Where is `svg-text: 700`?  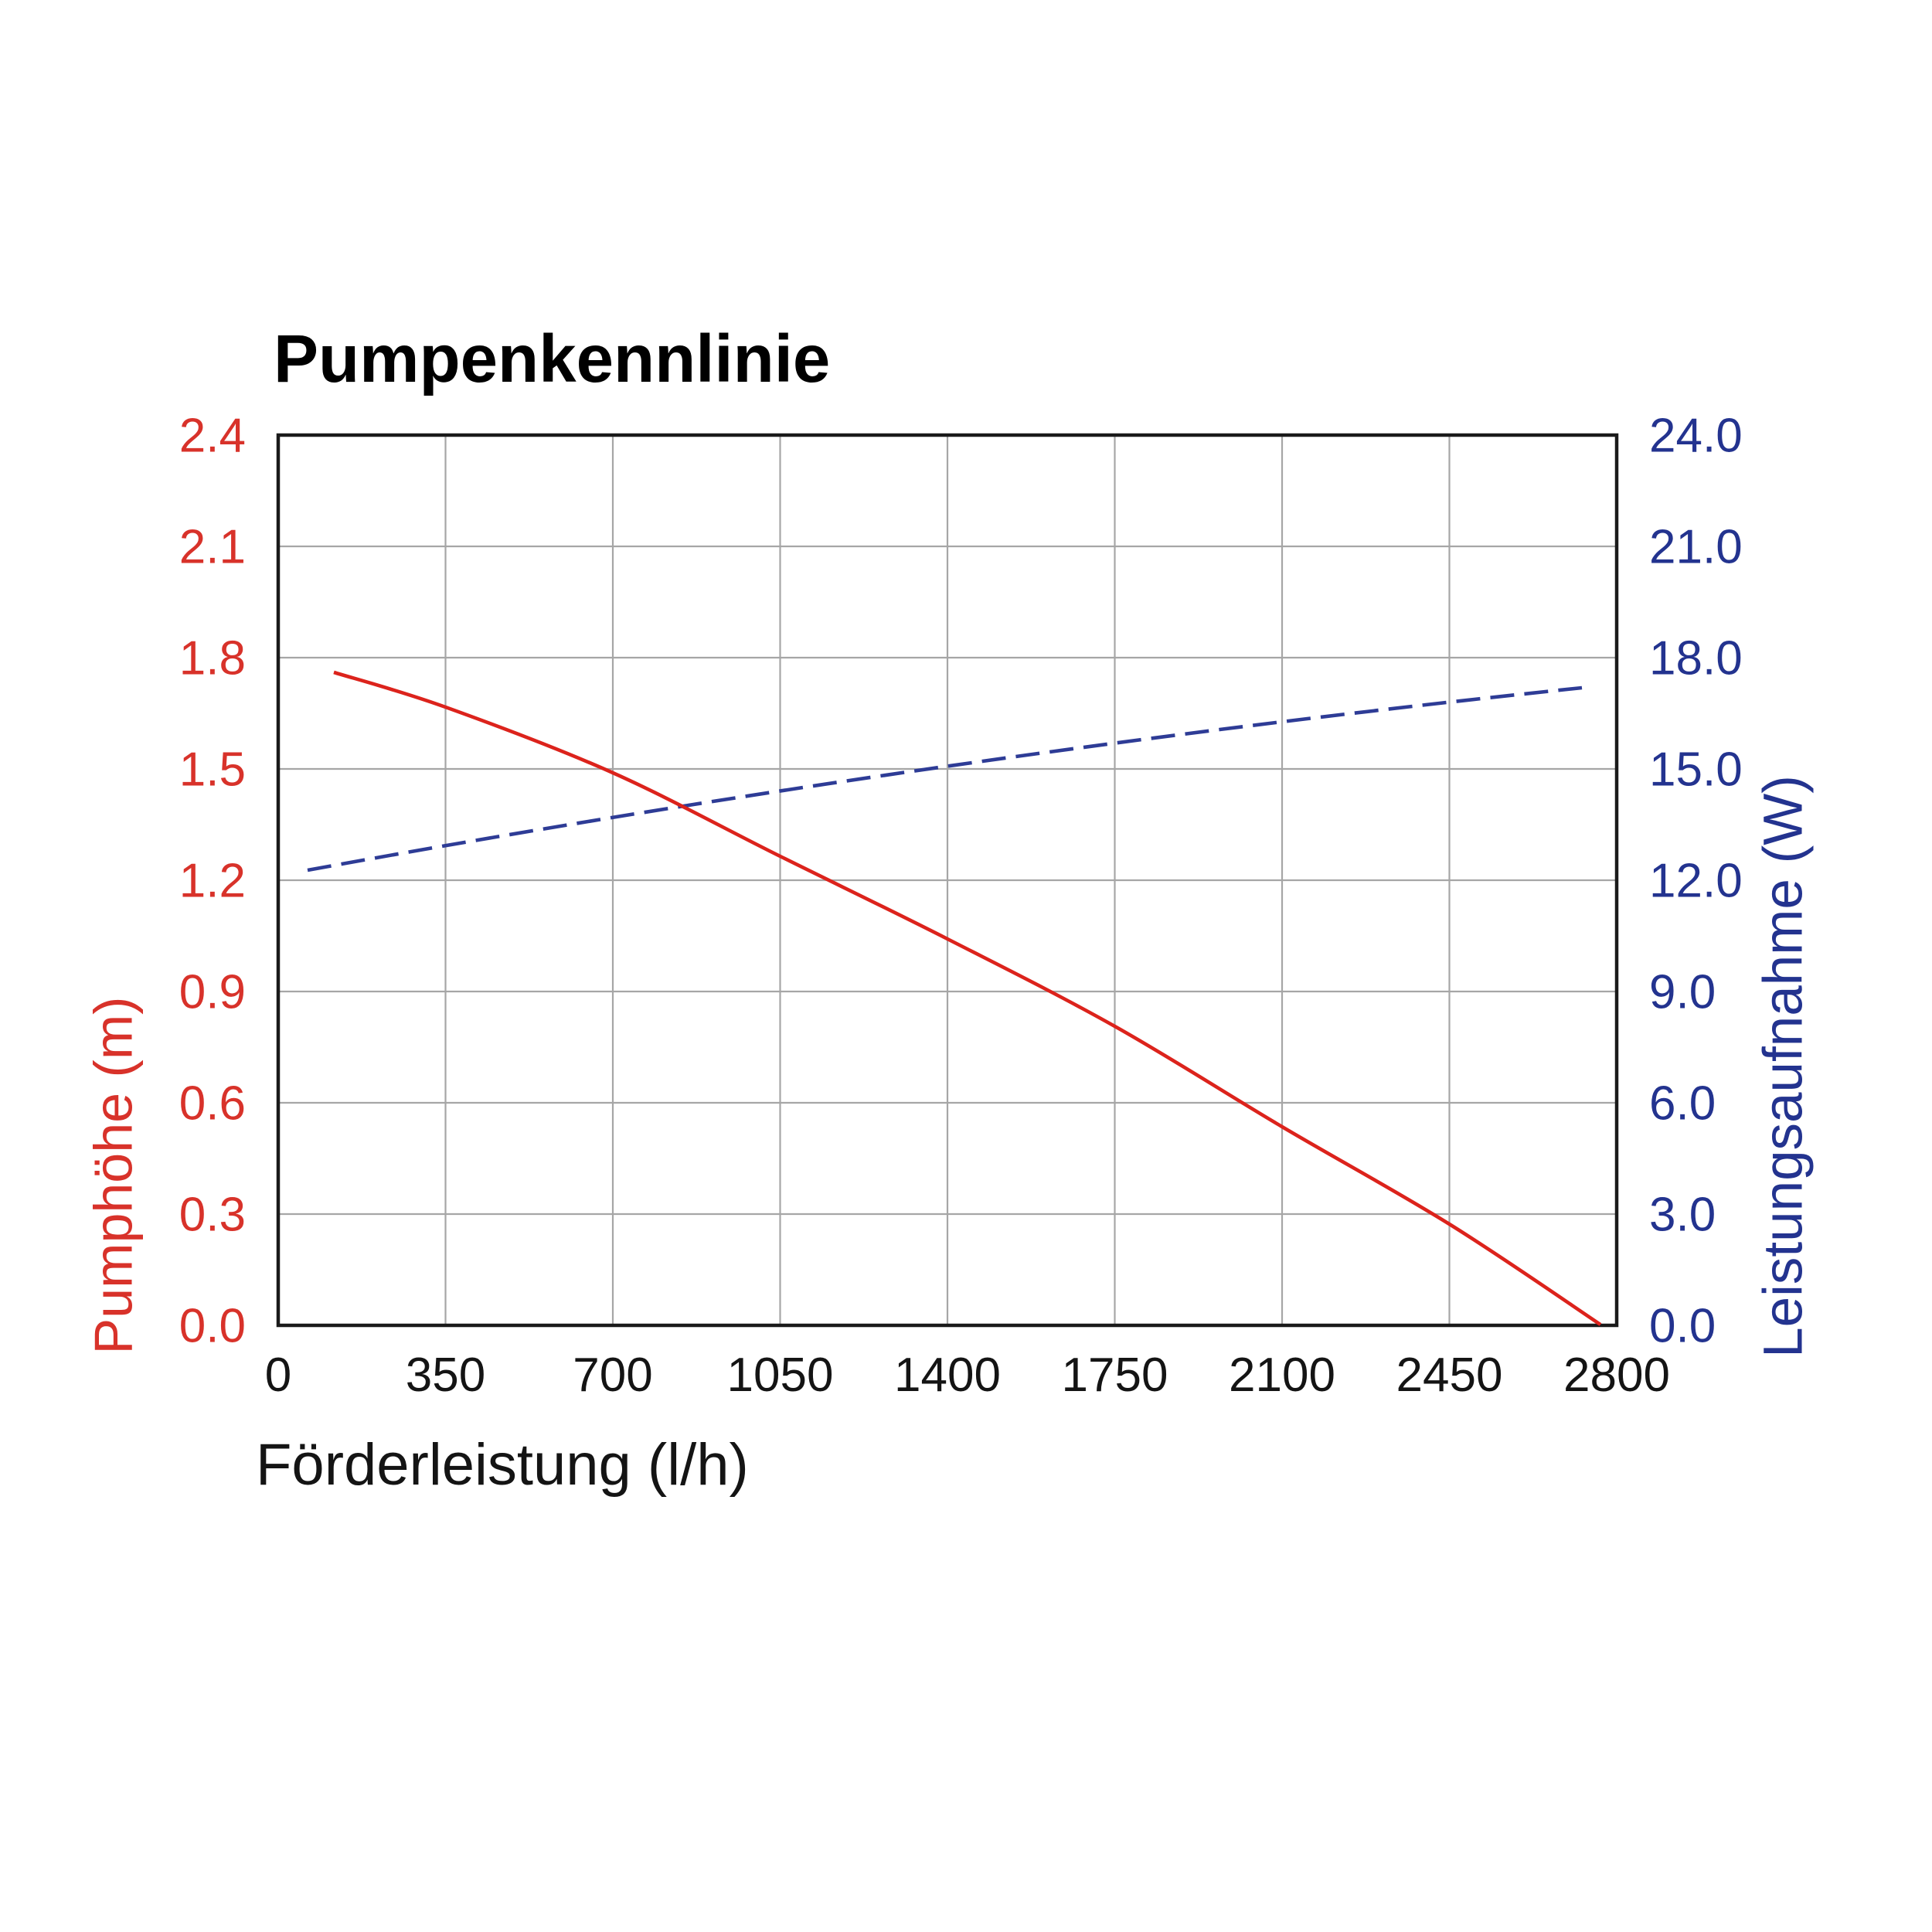 svg-text: 700 is located at coordinates (613, 1376).